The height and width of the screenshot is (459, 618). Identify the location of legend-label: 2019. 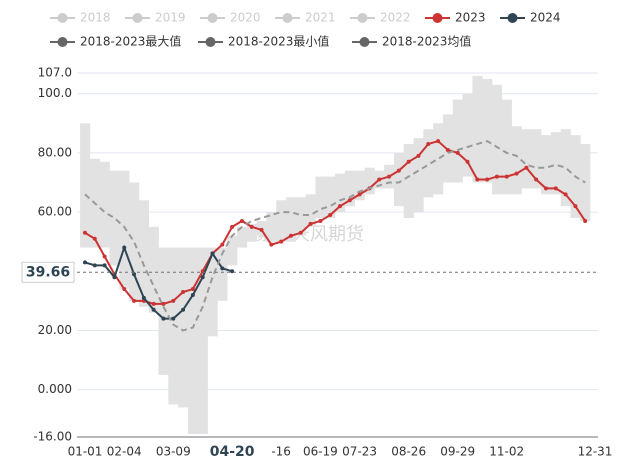
(170, 18).